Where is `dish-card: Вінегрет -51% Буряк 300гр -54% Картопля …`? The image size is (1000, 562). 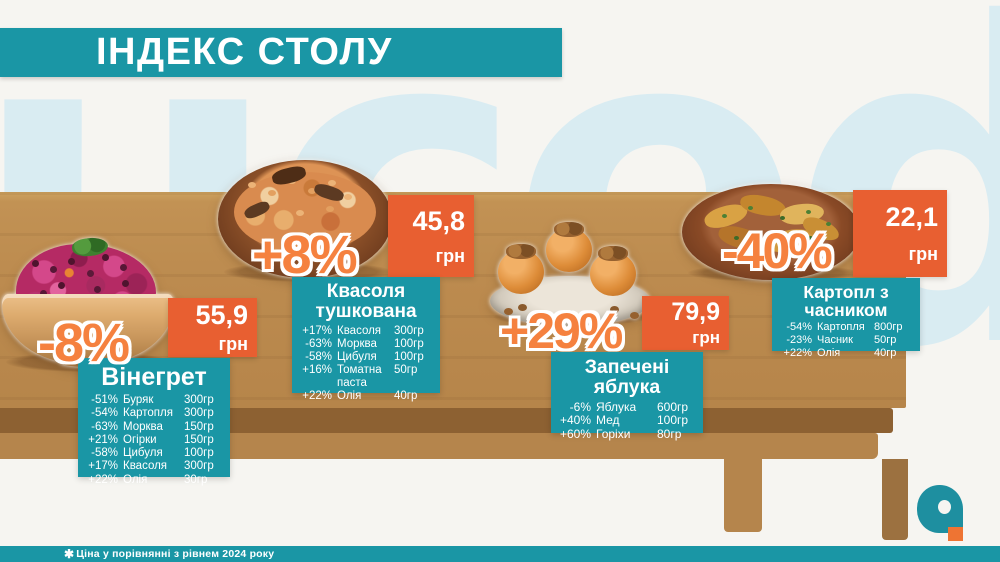 dish-card: Вінегрет -51% Буряк 300гр -54% Картопля … is located at coordinates (154, 422).